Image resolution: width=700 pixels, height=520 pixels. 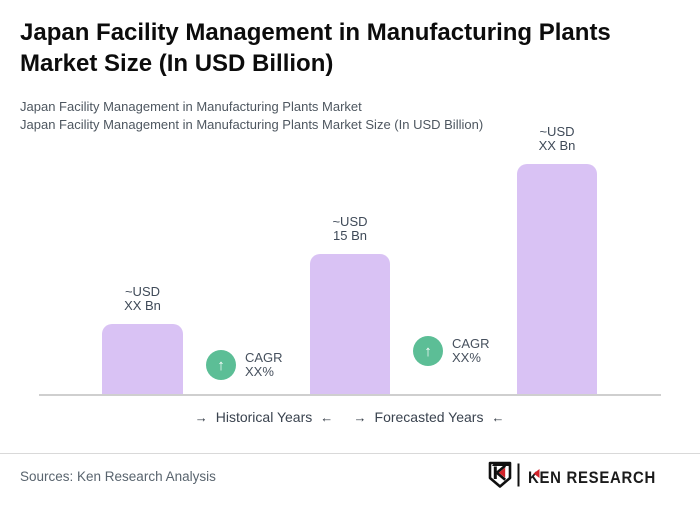 I want to click on cagr-text-2: CAGR XX%, so click(x=471, y=351).